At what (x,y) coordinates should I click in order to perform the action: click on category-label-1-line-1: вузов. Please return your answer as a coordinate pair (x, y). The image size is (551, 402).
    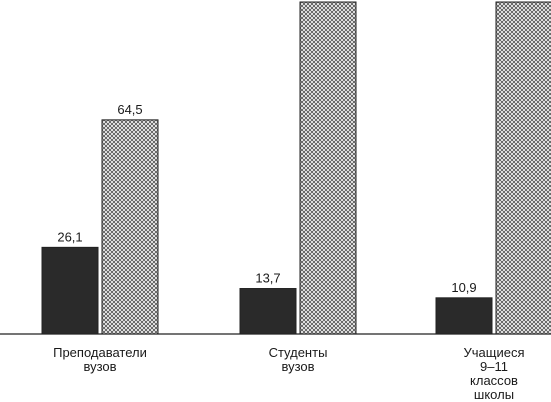
    Looking at the image, I should click on (297, 366).